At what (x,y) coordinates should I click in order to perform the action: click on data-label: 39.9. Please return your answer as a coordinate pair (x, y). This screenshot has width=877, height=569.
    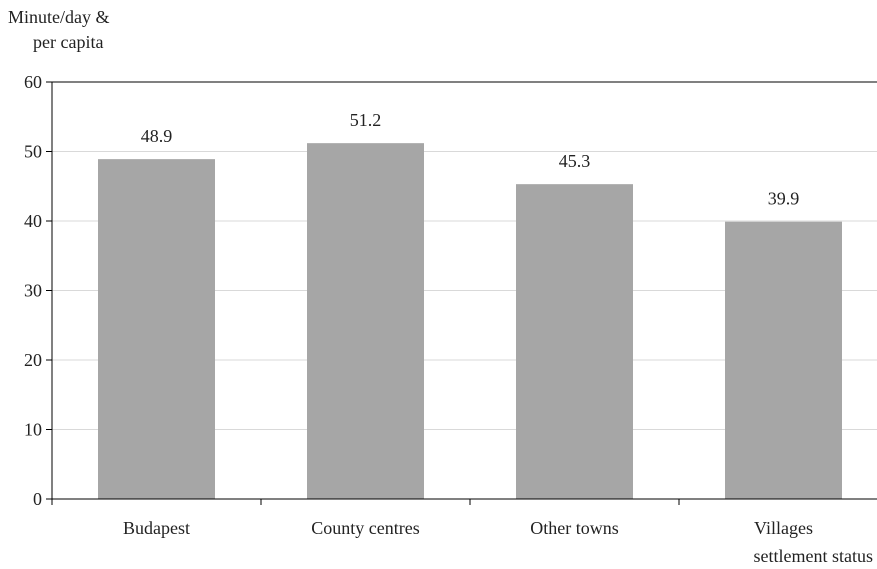
    Looking at the image, I should click on (784, 199).